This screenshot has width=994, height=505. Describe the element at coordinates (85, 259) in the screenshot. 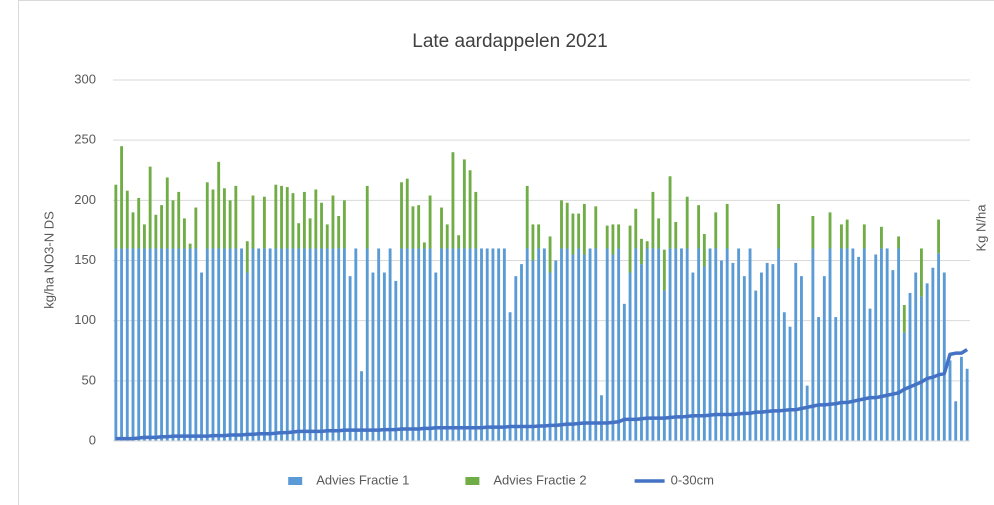

I see `y-tick-label: 150` at that location.